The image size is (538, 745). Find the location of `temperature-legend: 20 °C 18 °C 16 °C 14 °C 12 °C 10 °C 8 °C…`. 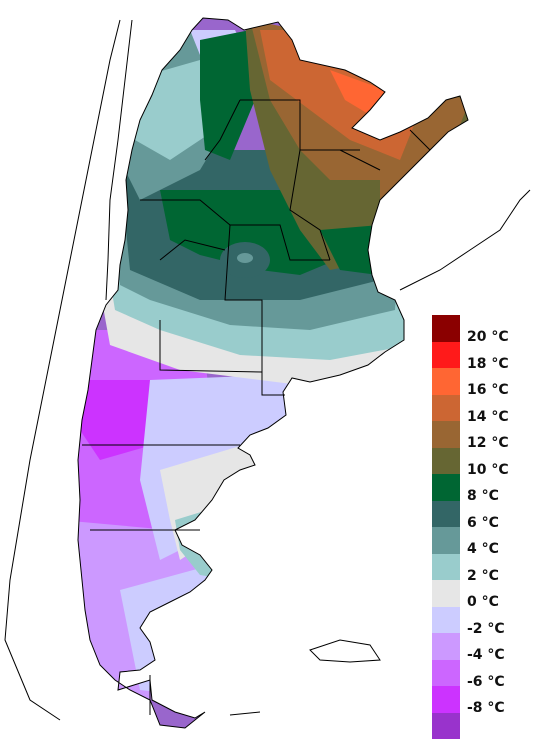

temperature-legend: 20 °C 18 °C 16 °C 14 °C 12 °C 10 °C 8 °C… is located at coordinates (482, 527).